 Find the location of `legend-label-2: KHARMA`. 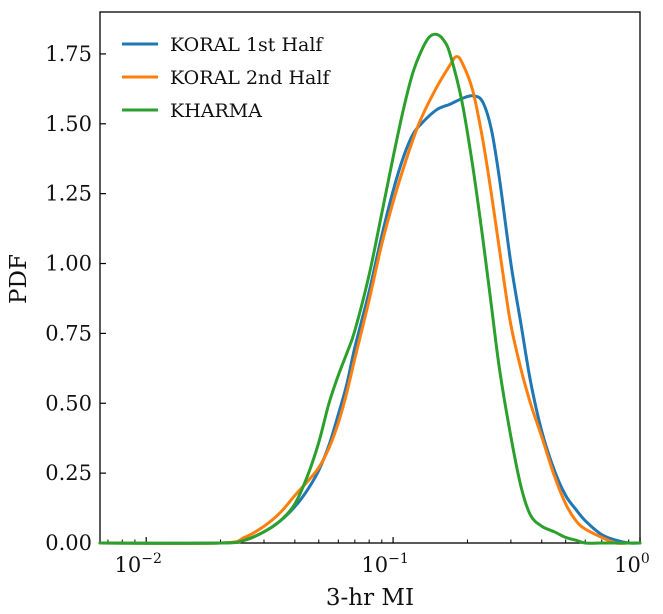

legend-label-2: KHARMA is located at coordinates (216, 111).